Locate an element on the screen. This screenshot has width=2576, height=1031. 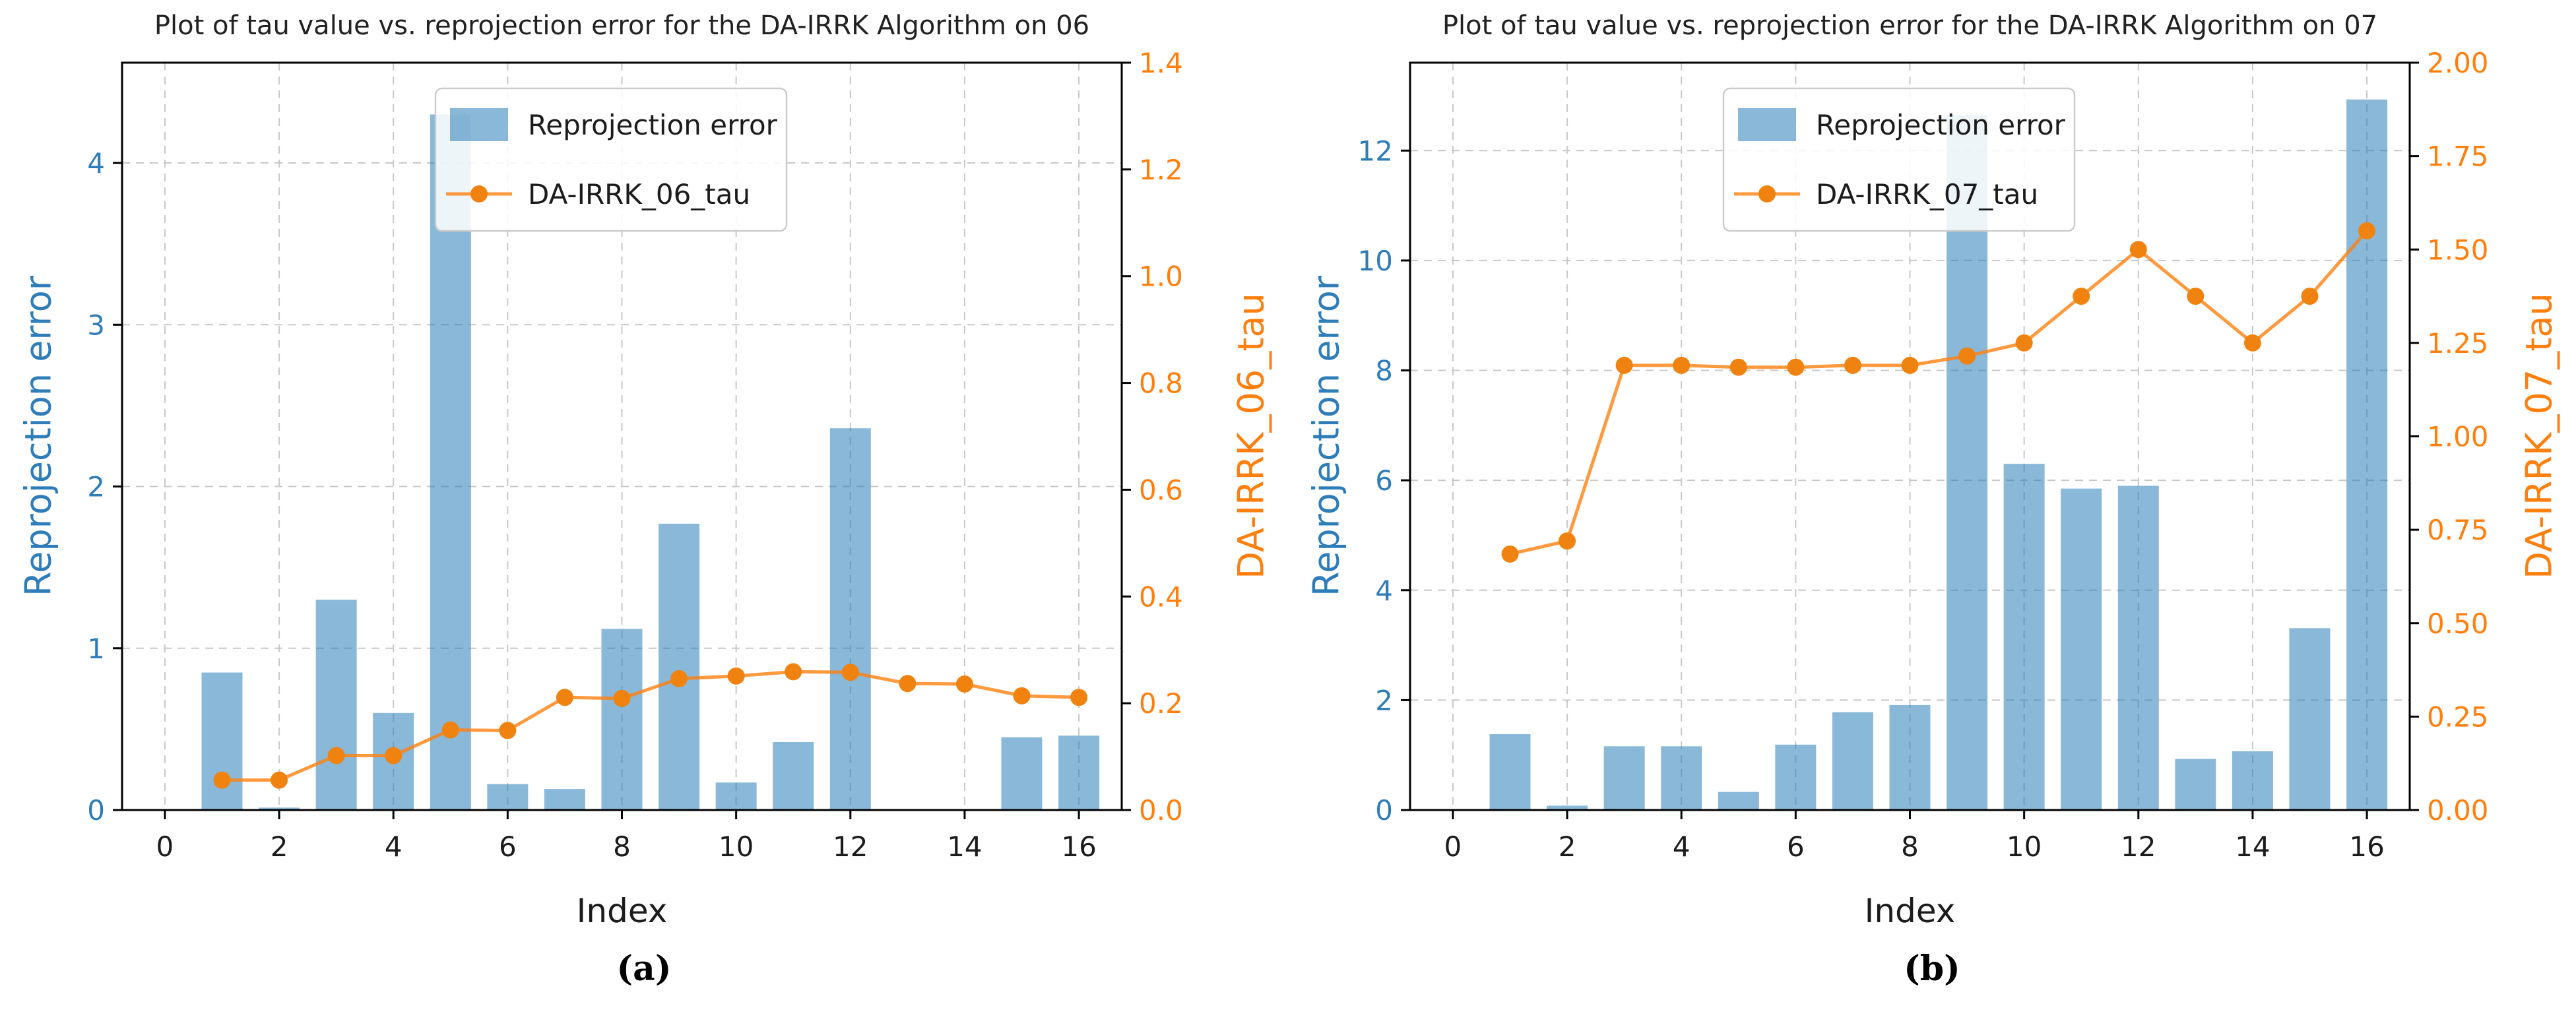
chart-a-ylabel-right: DA-IRRK_06_tau is located at coordinates (1251, 436).